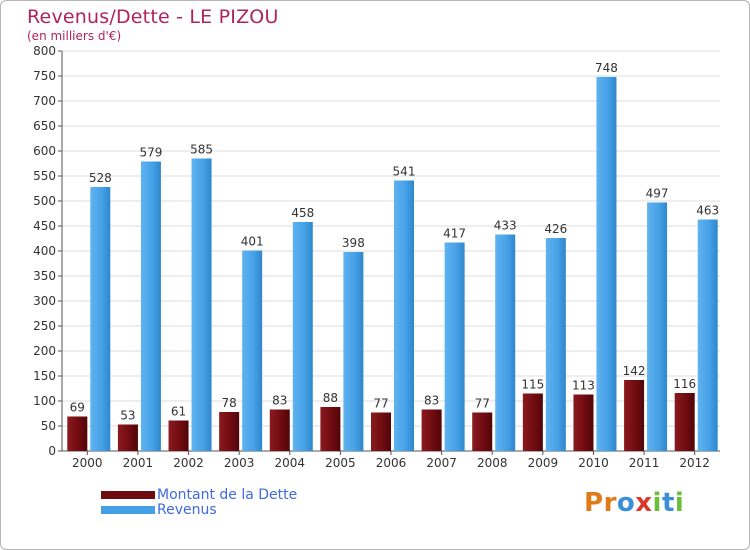 The width and height of the screenshot is (750, 550). What do you see at coordinates (593, 463) in the screenshot?
I see `x-tick-label: 2010` at bounding box center [593, 463].